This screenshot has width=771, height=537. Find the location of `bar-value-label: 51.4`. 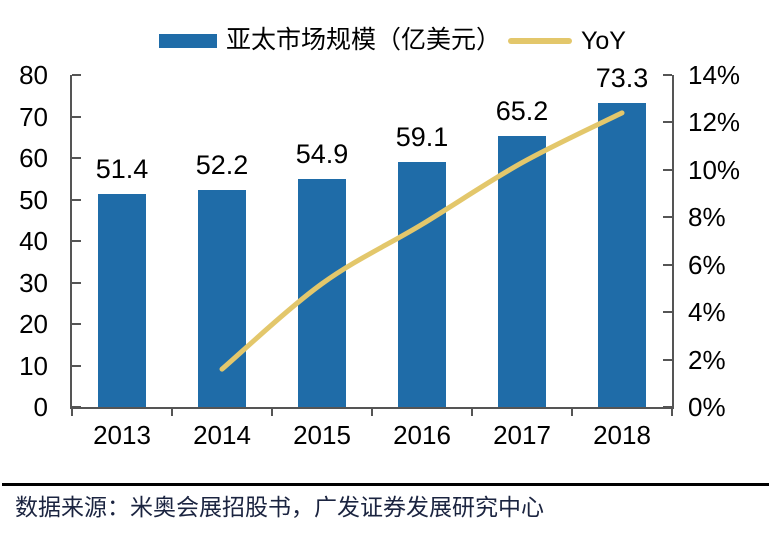

bar-value-label: 51.4 is located at coordinates (122, 168).